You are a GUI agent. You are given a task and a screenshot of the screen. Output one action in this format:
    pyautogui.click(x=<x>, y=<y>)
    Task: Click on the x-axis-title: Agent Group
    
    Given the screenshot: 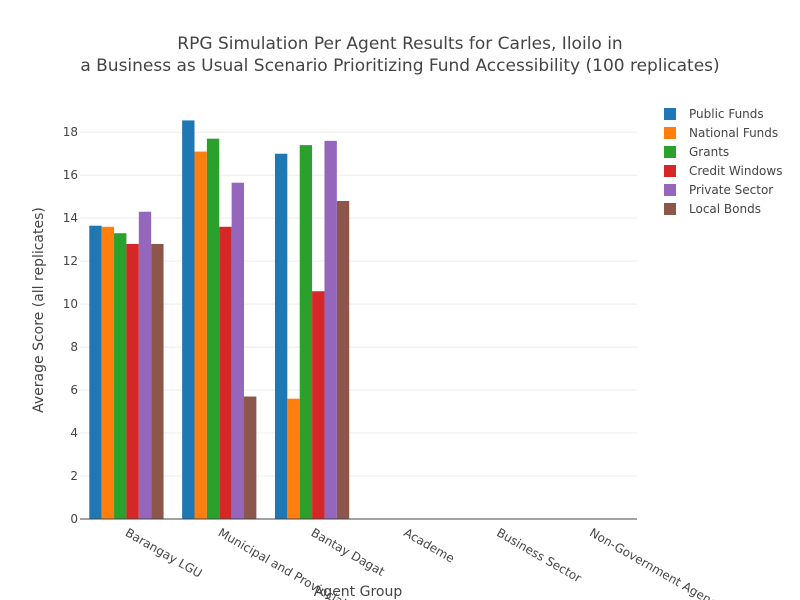 What is the action you would take?
    pyautogui.click(x=358, y=592)
    